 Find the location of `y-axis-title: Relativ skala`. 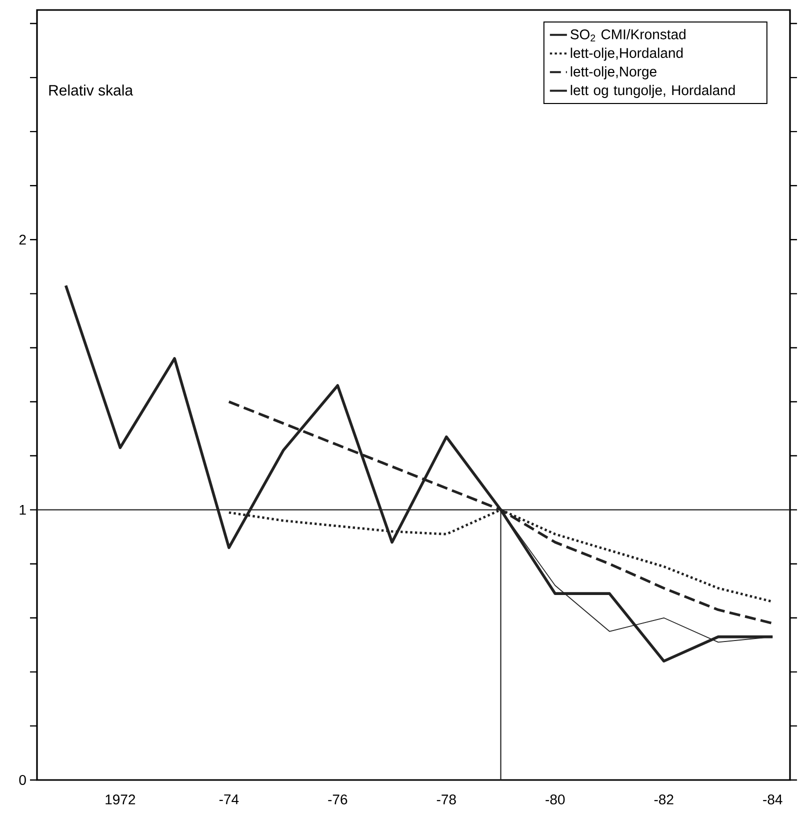

y-axis-title: Relativ skala is located at coordinates (91, 90).